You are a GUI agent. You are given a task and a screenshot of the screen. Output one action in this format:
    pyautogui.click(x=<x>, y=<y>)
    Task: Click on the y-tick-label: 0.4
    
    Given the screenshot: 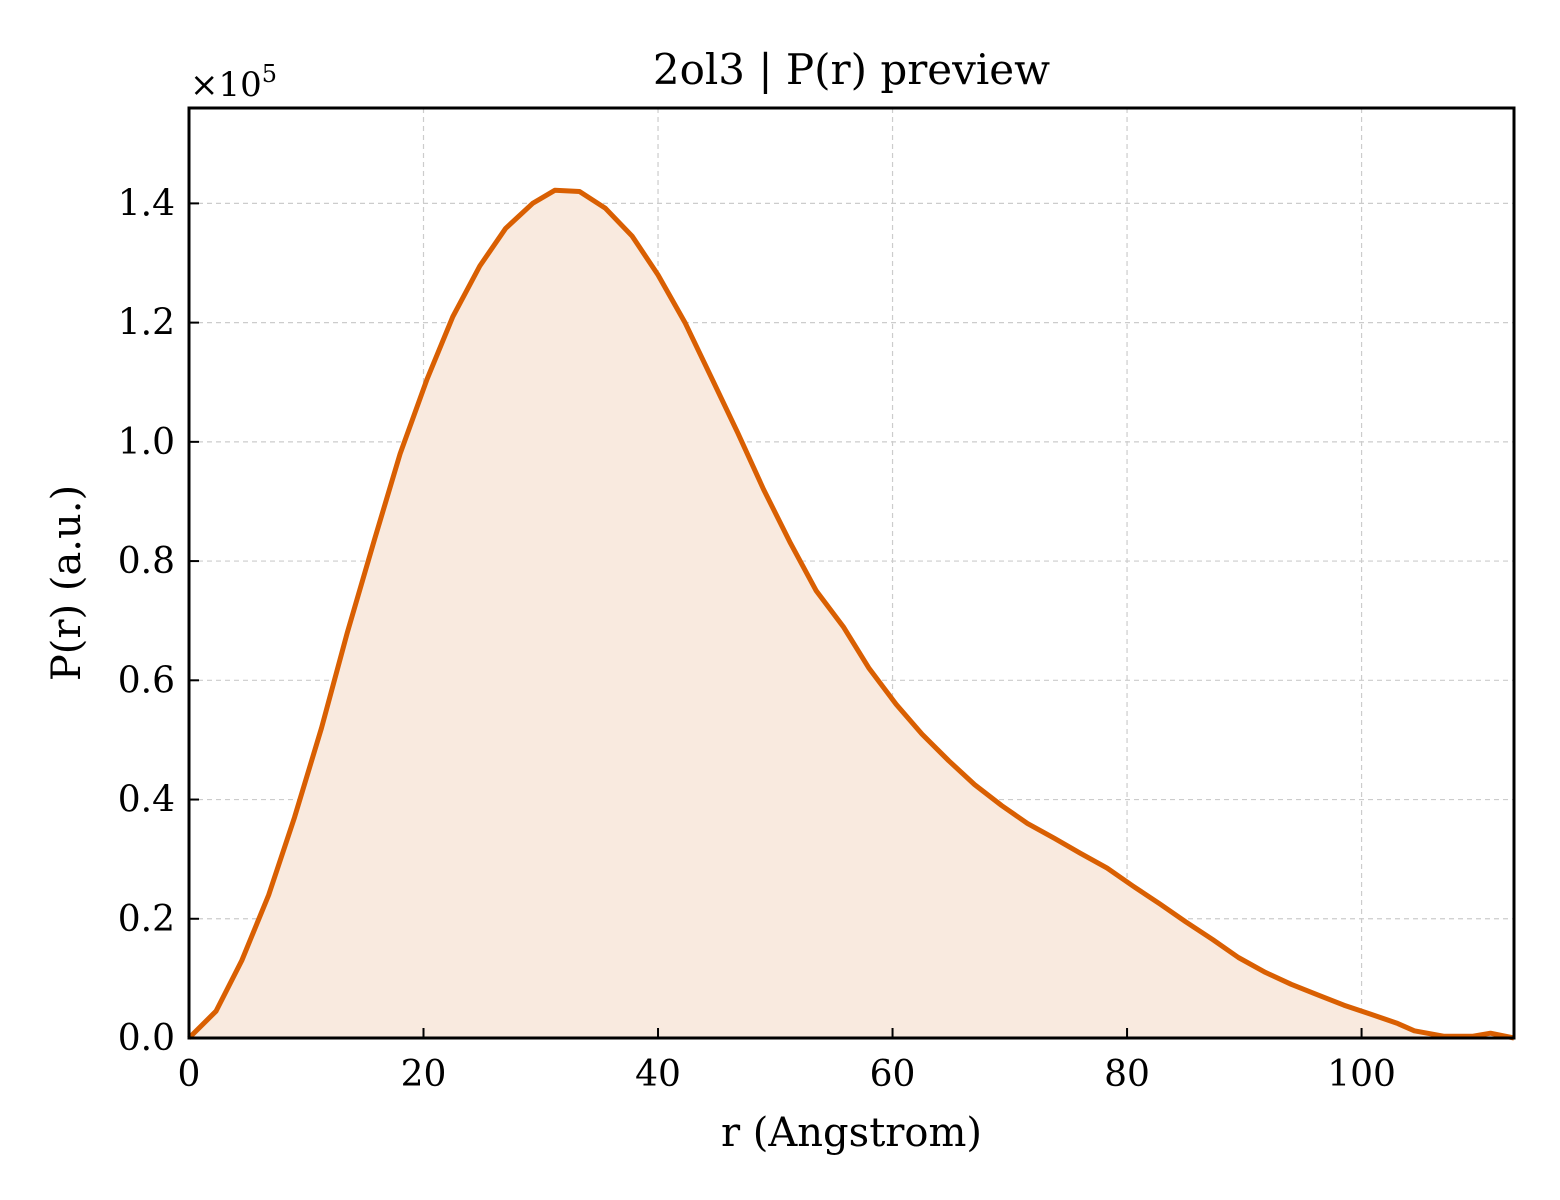 What is the action you would take?
    pyautogui.click(x=146, y=800)
    